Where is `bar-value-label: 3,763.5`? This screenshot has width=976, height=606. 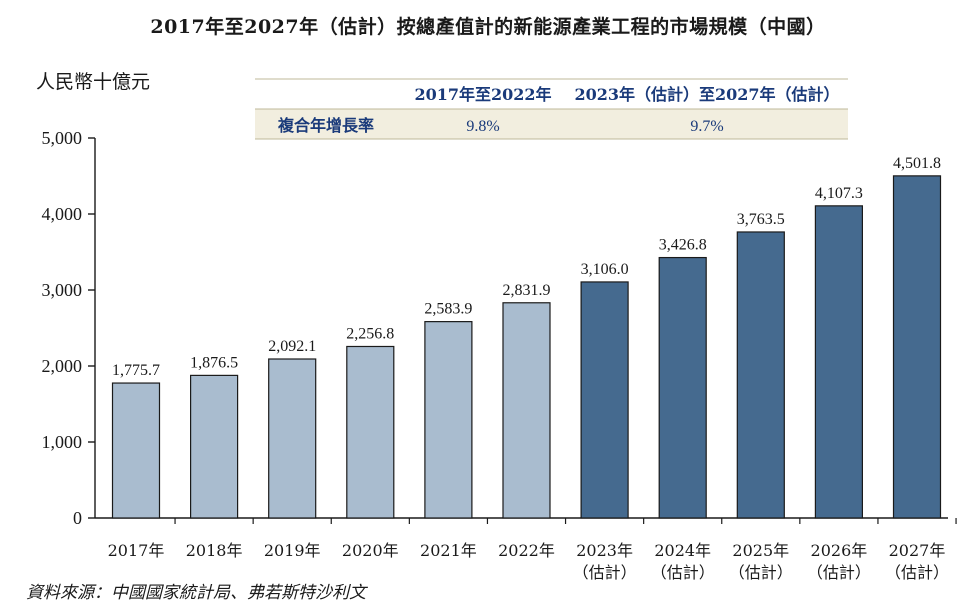
bar-value-label: 3,763.5 is located at coordinates (761, 219).